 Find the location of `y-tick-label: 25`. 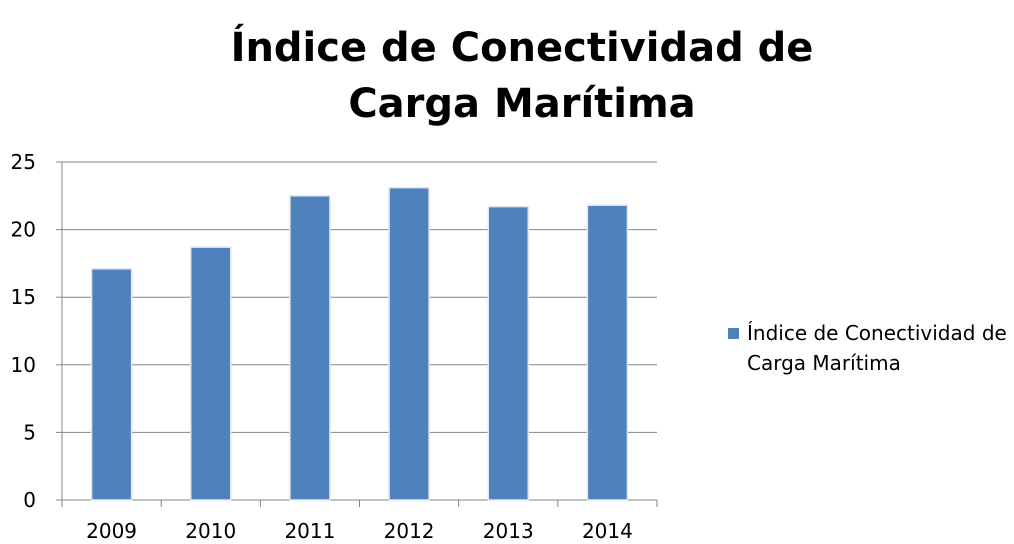

y-tick-label: 25 is located at coordinates (23, 162).